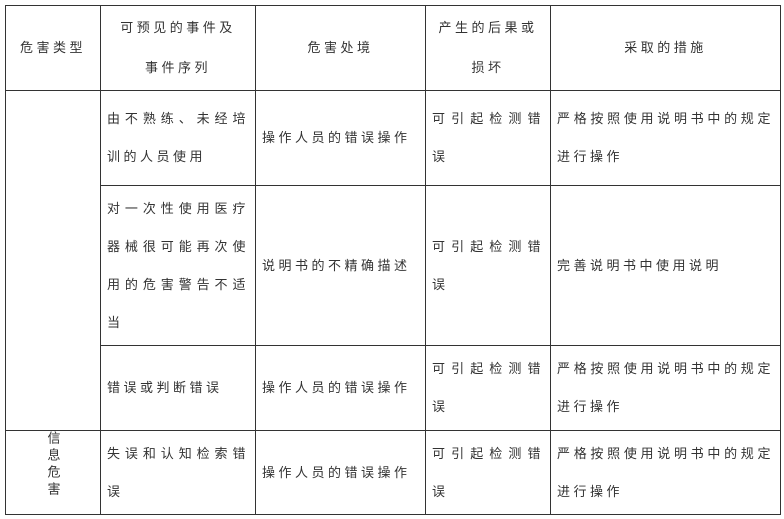 This screenshot has height=519, width=784. What do you see at coordinates (53, 465) in the screenshot?
I see `hazard-type-label: 信息危害` at bounding box center [53, 465].